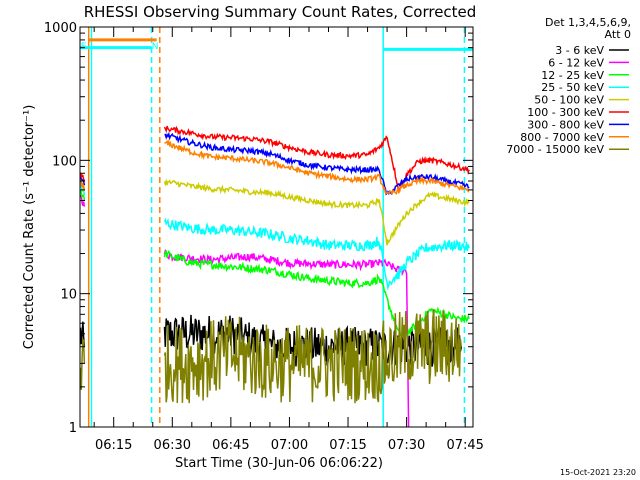  What do you see at coordinates (279, 463) in the screenshot?
I see `x-axis-label: Start Time (30-Jun-06 06:06:22)` at bounding box center [279, 463].